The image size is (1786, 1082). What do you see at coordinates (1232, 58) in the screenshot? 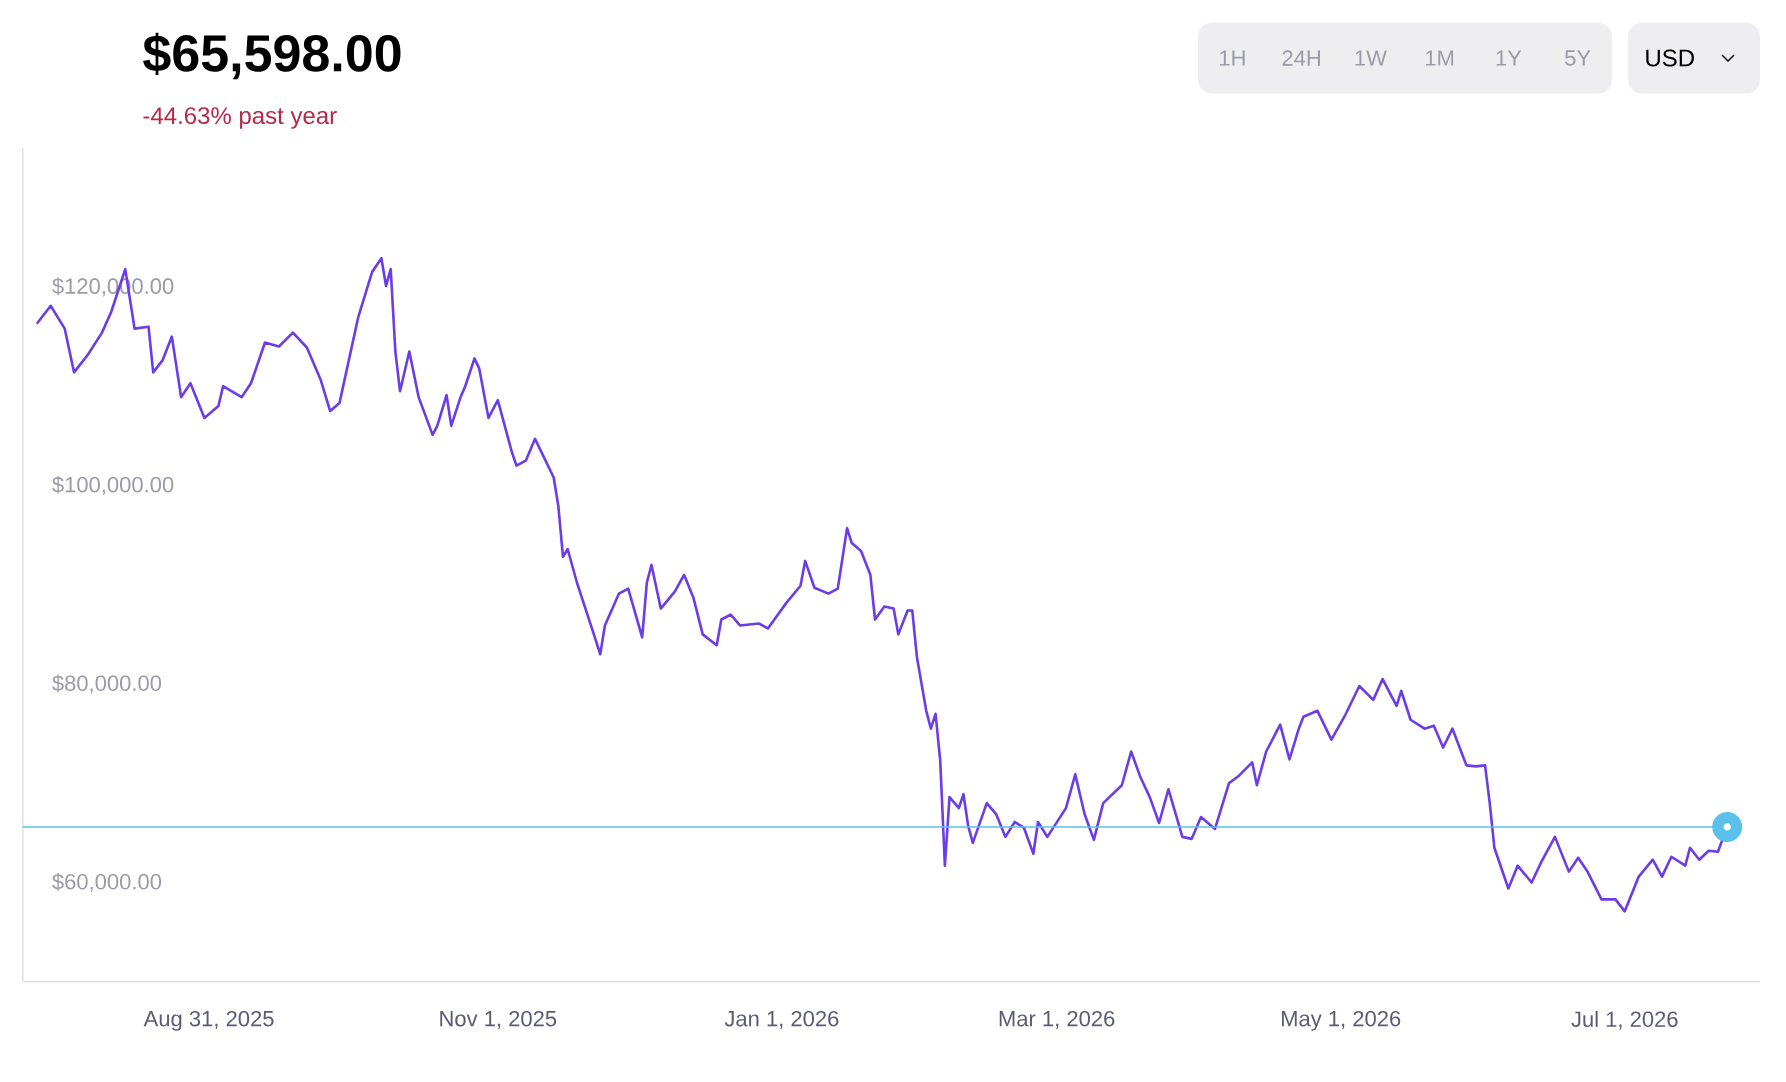
I see `text: 1H` at bounding box center [1232, 58].